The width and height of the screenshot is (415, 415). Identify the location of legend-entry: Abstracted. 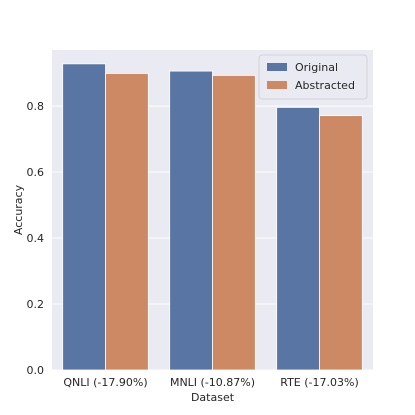
(325, 85).